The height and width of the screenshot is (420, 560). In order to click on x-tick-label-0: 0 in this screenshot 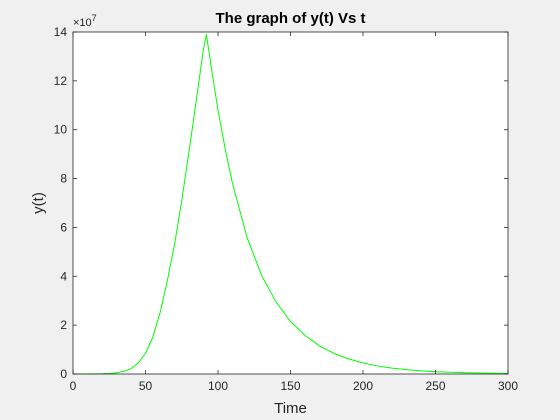, I will do `click(73, 386)`.